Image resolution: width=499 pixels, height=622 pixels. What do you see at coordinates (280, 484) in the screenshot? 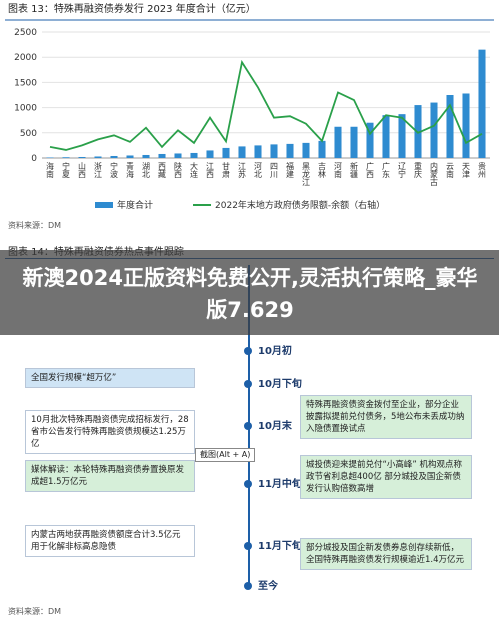
I see `date-label: 11月中旬` at bounding box center [280, 484].